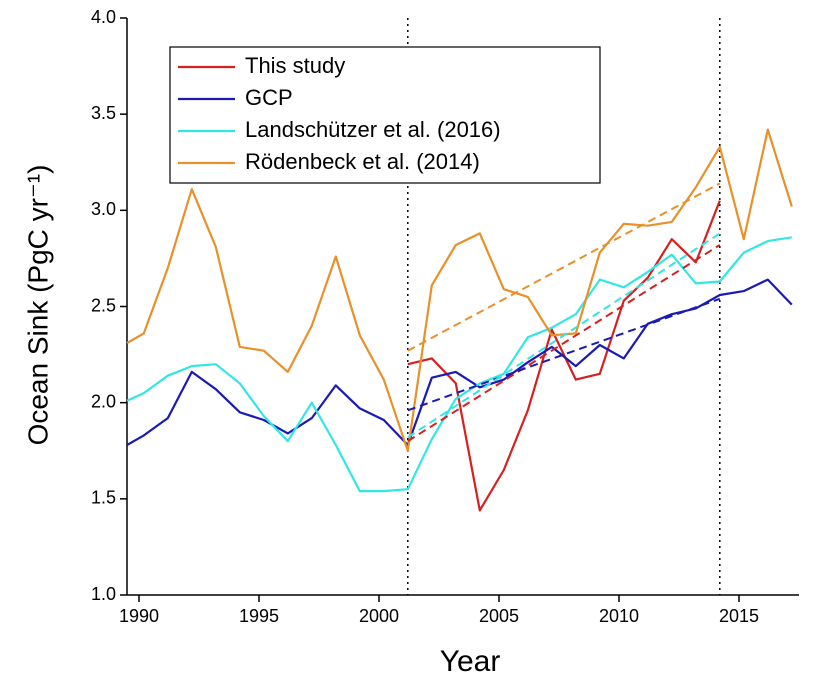 This screenshot has height=685, width=838. What do you see at coordinates (103, 305) in the screenshot?
I see `y-tick-label: 2.5` at bounding box center [103, 305].